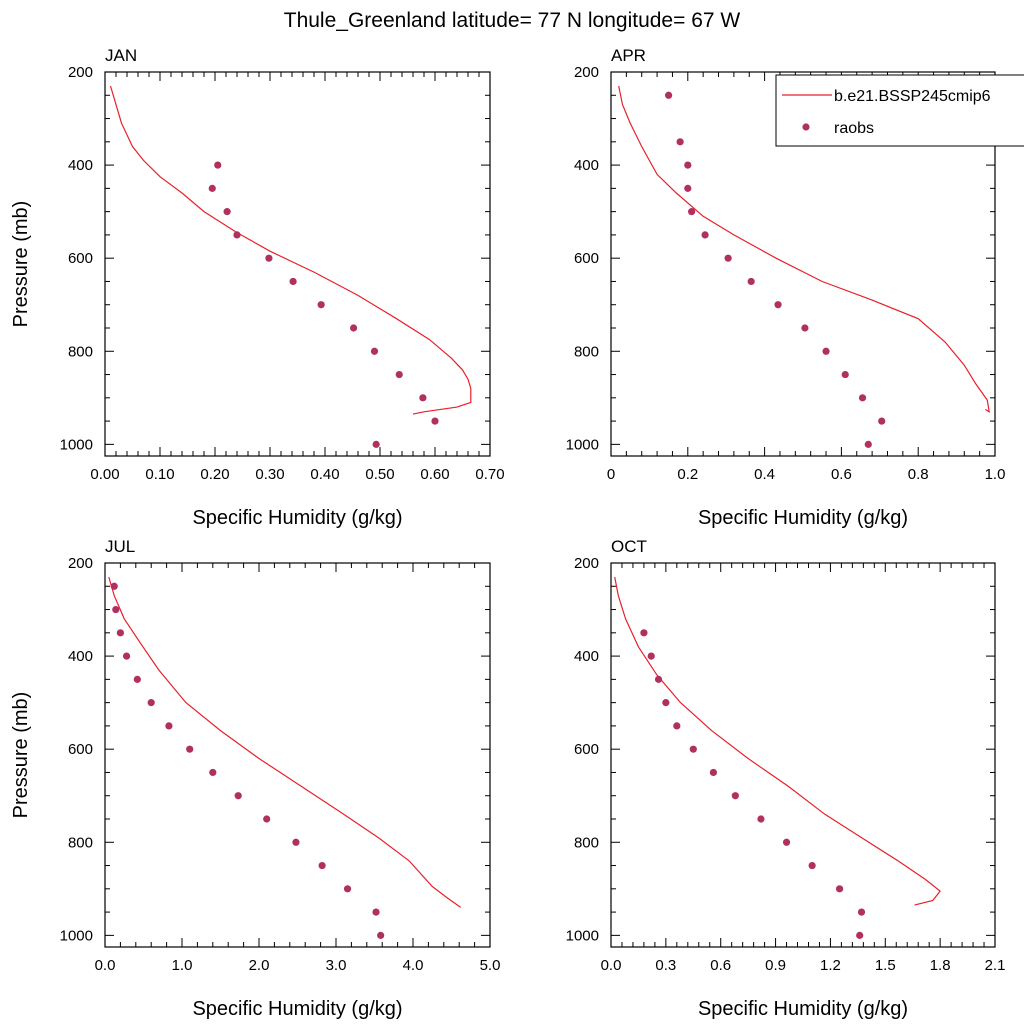 The image size is (1024, 1024). I want to click on y-axis-label: Pressure (mb), so click(21, 264).